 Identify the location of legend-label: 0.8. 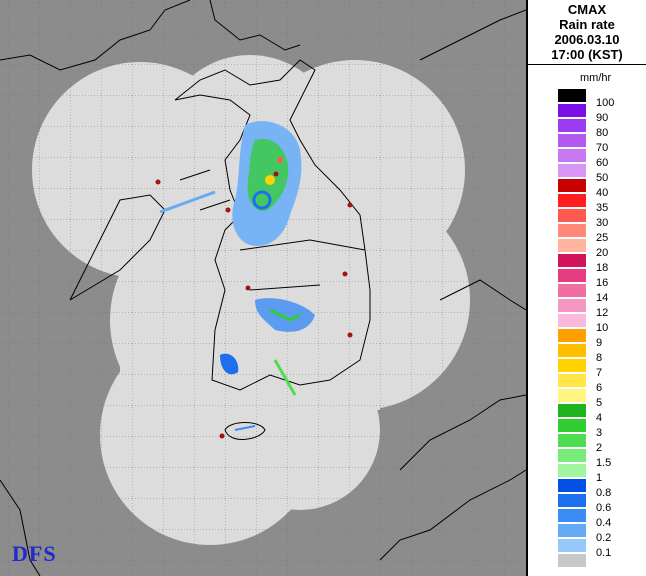
(604, 493).